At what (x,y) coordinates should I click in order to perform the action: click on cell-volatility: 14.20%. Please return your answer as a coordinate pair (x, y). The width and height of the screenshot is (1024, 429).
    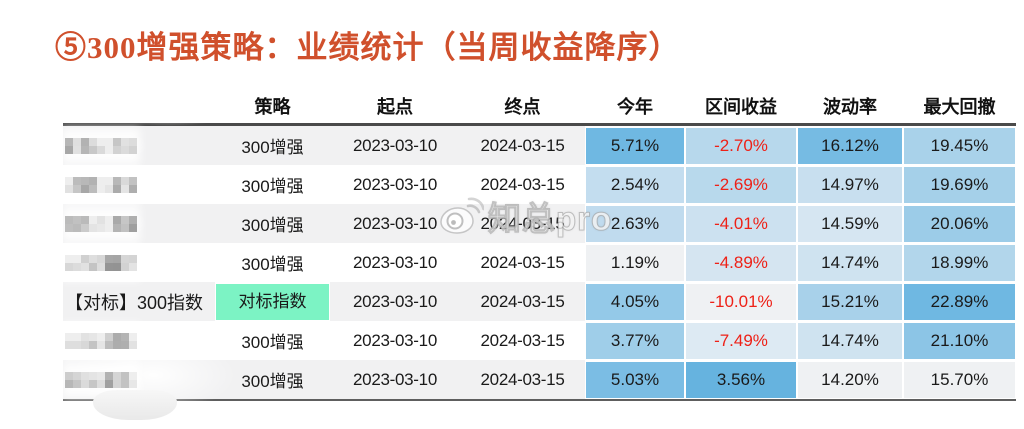
    Looking at the image, I should click on (850, 380).